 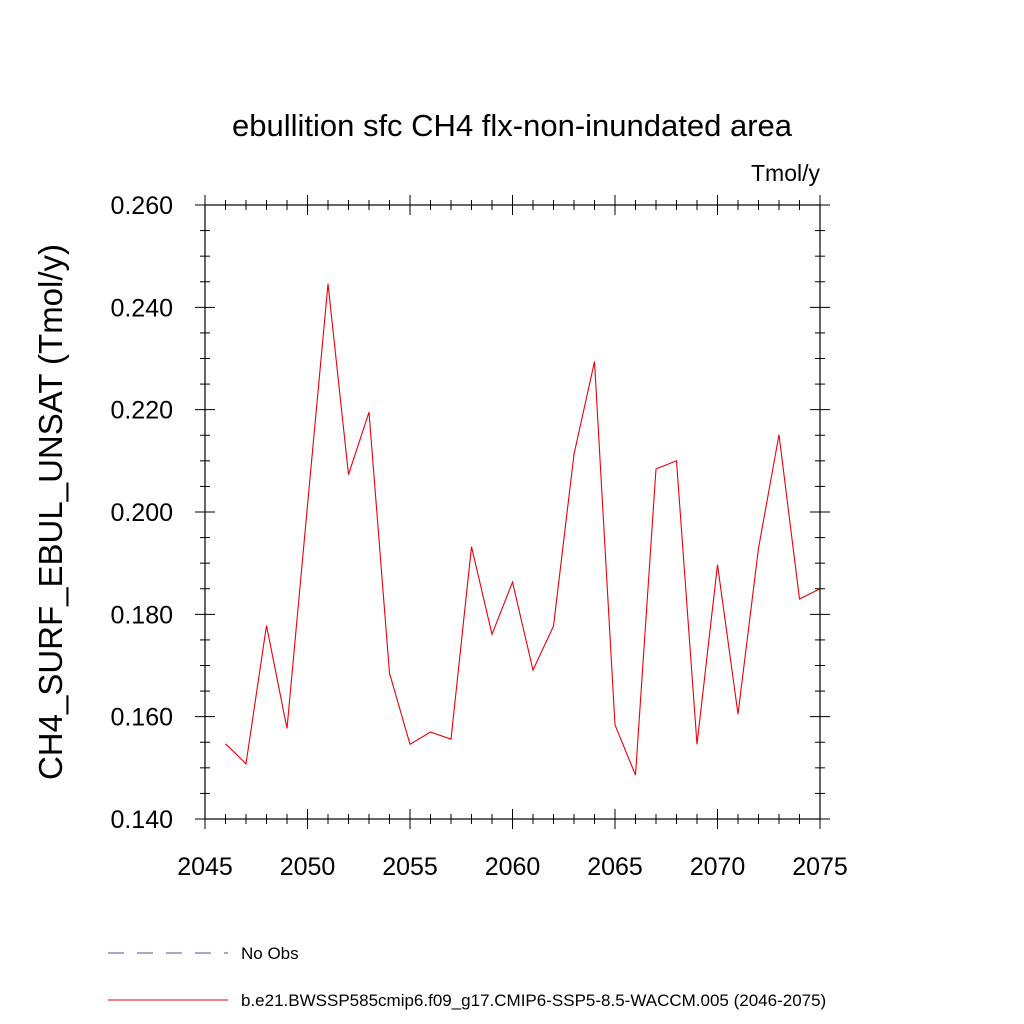 What do you see at coordinates (820, 867) in the screenshot?
I see `x-tick-label: 2075` at bounding box center [820, 867].